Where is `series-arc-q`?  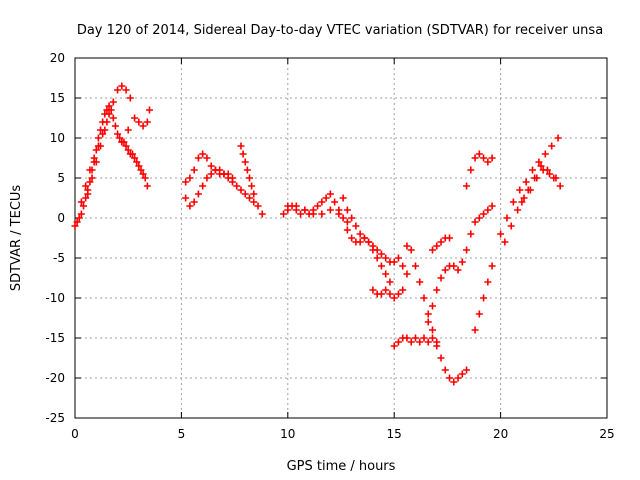 series-arc-q is located at coordinates (483, 298).